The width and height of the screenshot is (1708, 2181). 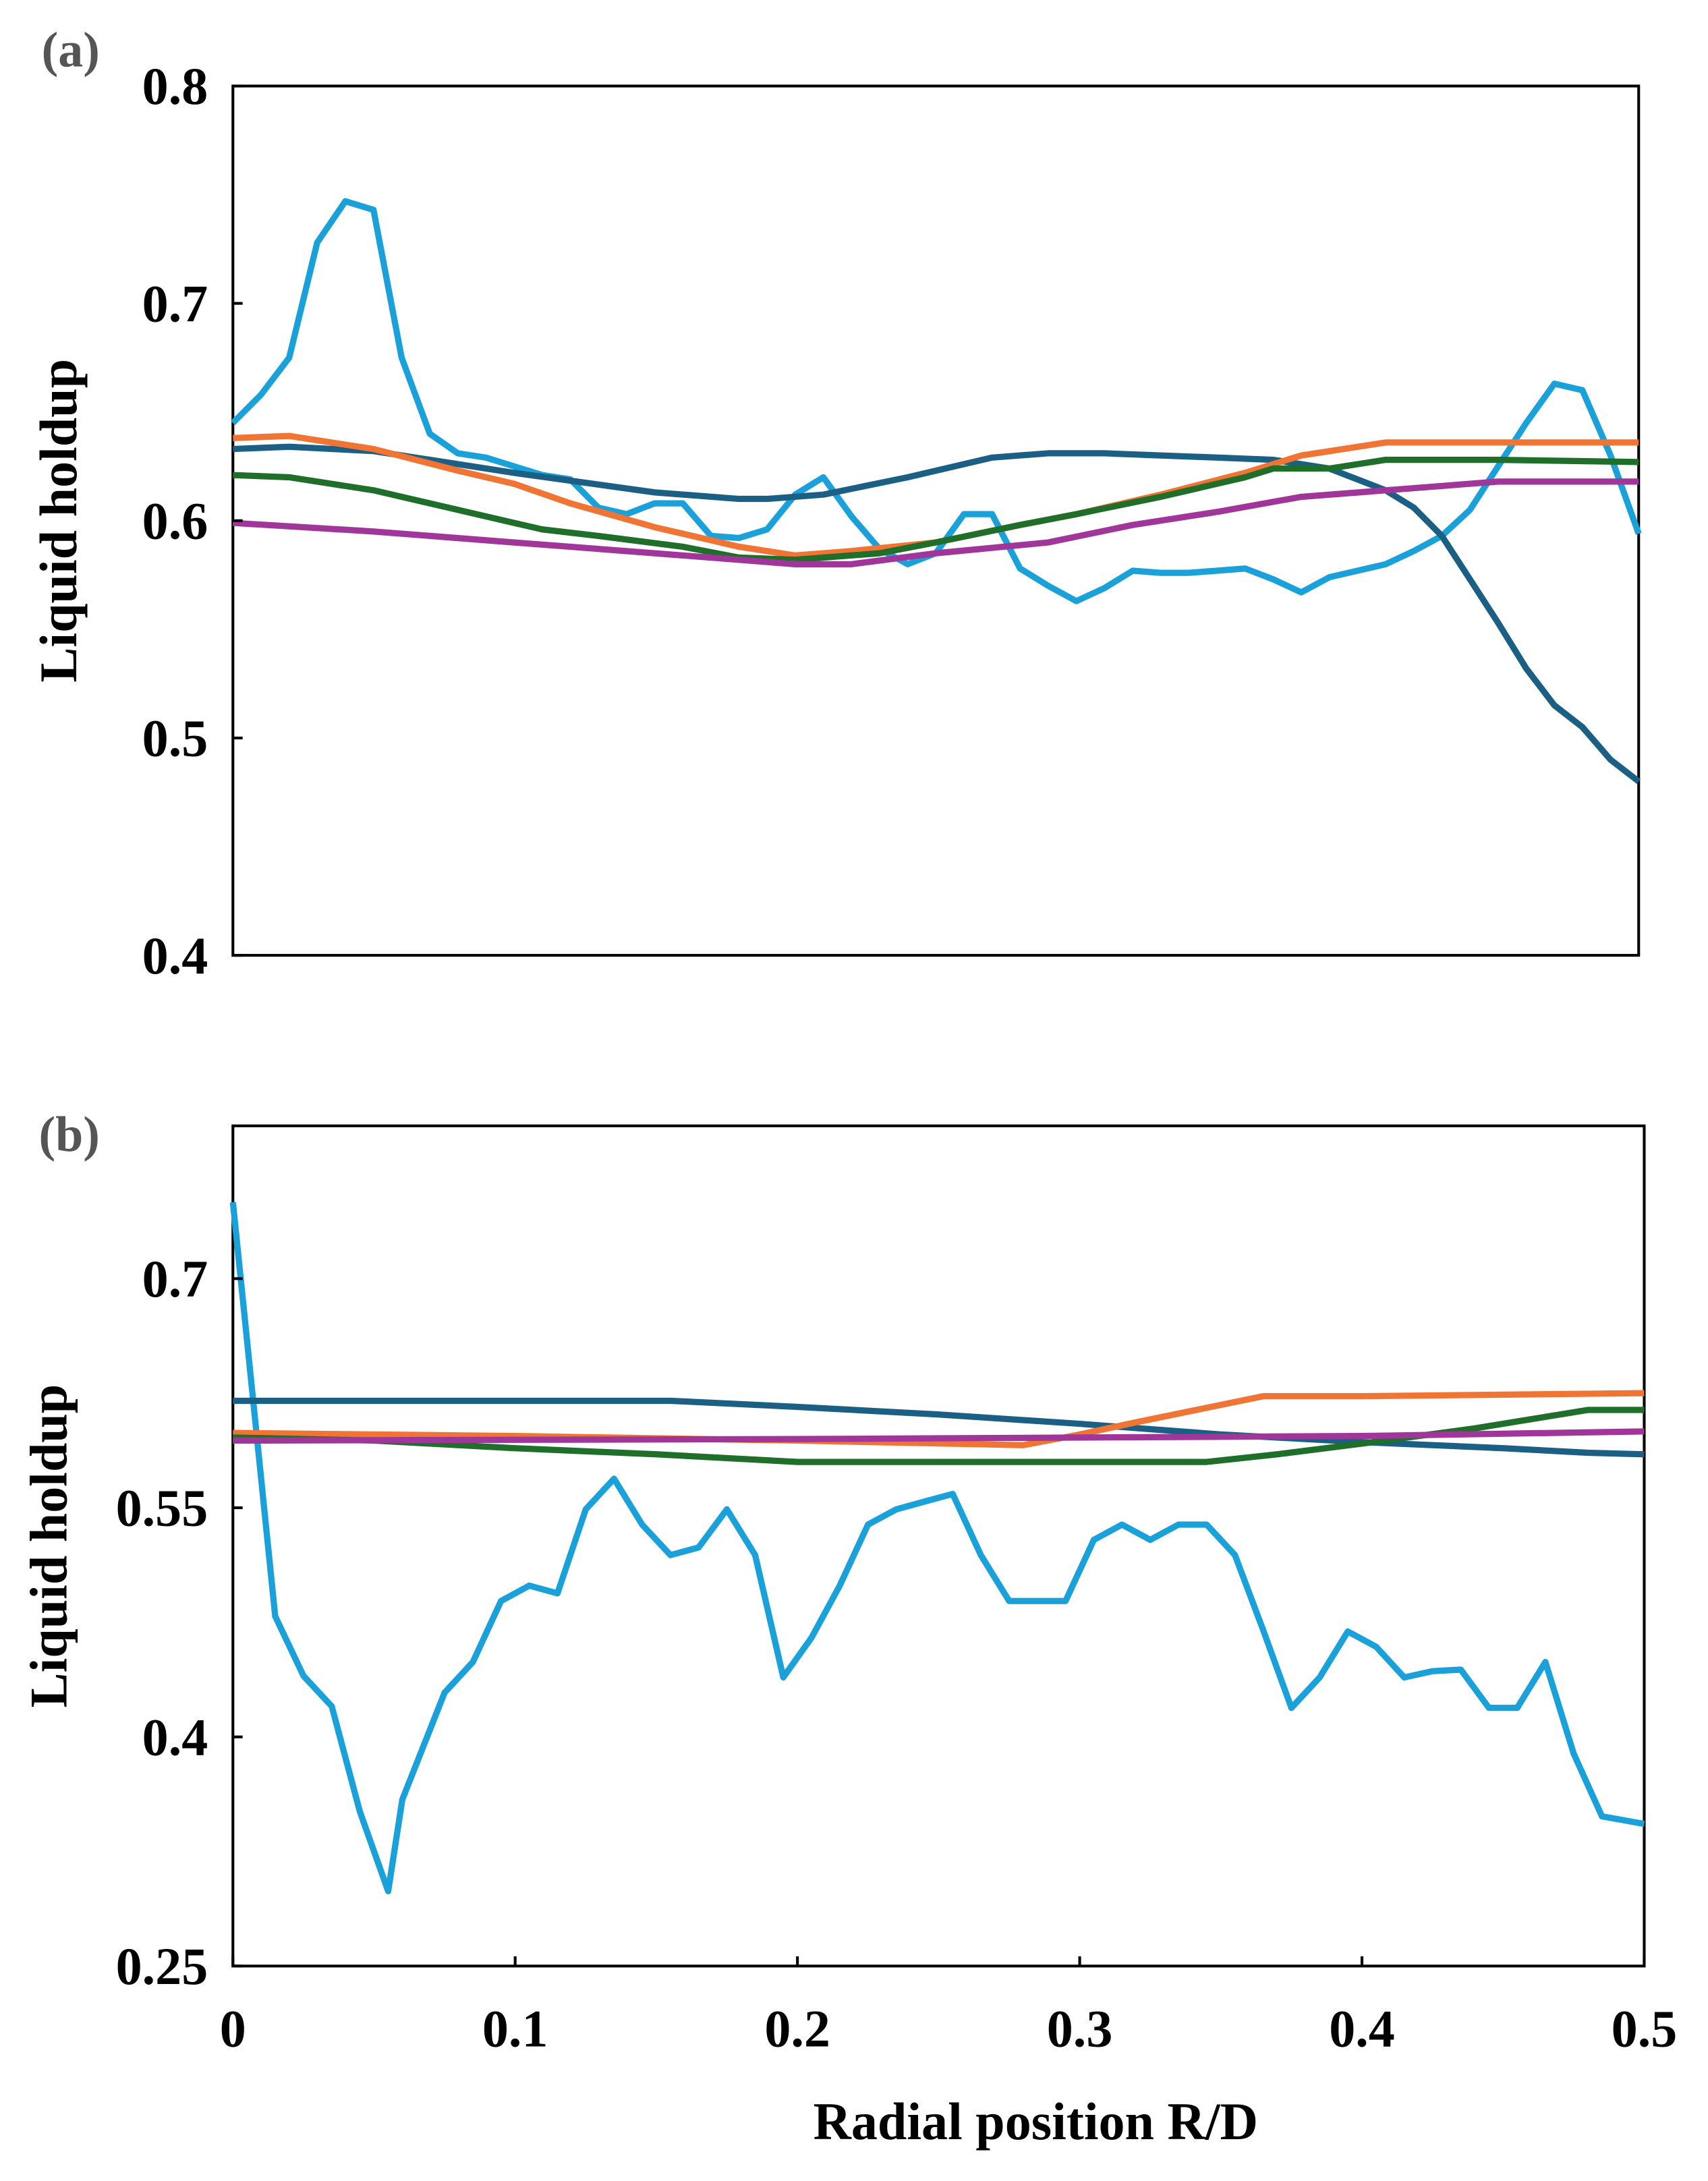 I want to click on x-tick-label: 0.3, so click(x=1080, y=2029).